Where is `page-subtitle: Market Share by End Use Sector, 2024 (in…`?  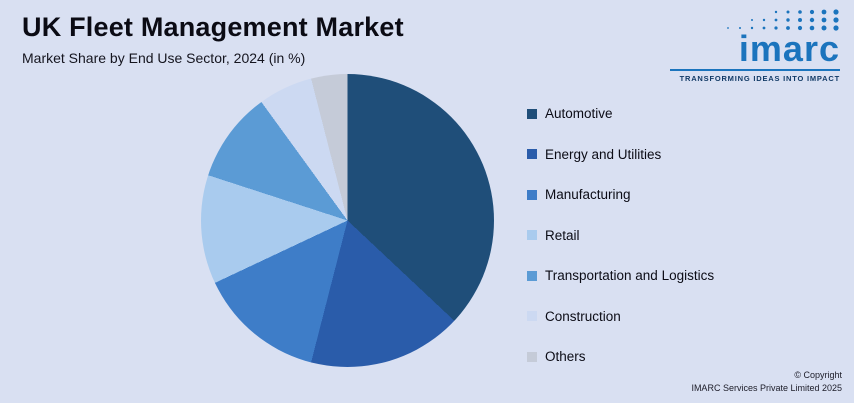
page-subtitle: Market Share by End Use Sector, 2024 (in… is located at coordinates (164, 58).